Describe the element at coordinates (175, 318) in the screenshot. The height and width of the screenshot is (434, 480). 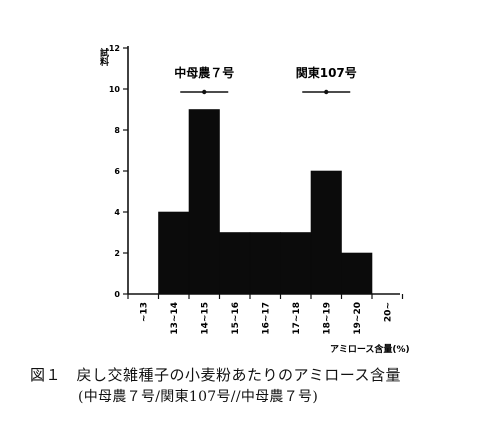
I see `x-tick-label: 13~14` at that location.